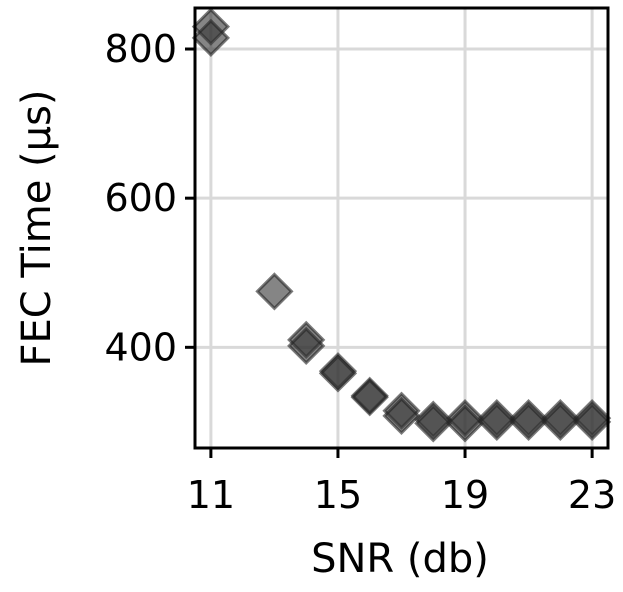  I want to click on y-axis-ticks: 400 600 800, so click(149, 198).